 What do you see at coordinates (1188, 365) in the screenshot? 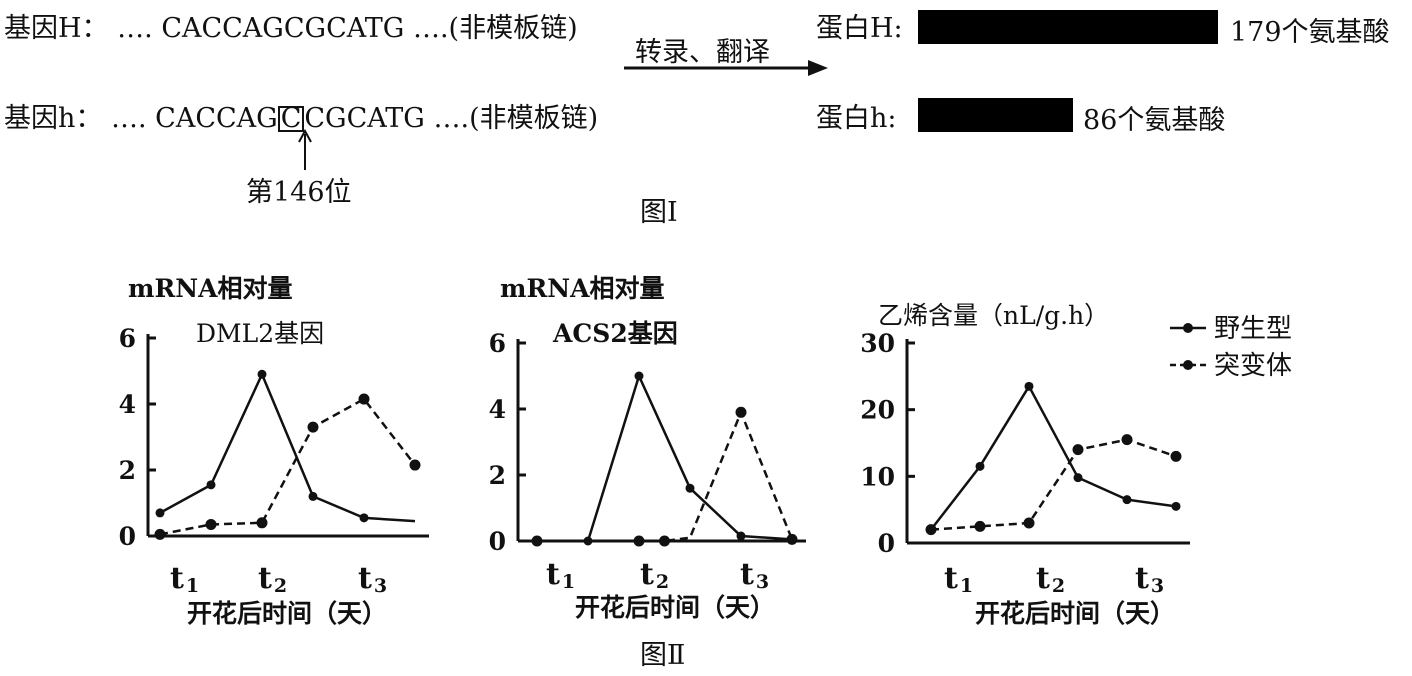
I see `legend-mutant-marker` at bounding box center [1188, 365].